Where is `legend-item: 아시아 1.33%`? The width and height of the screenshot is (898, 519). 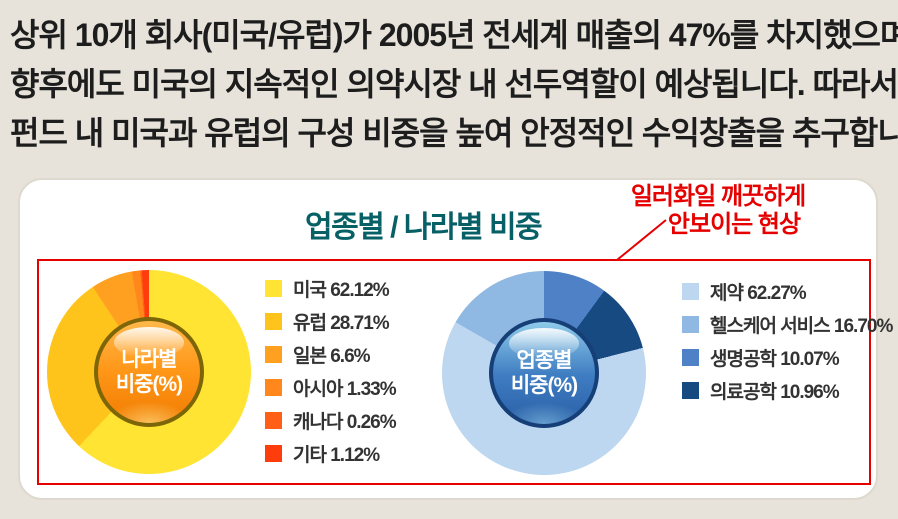 legend-item: 아시아 1.33% is located at coordinates (331, 388).